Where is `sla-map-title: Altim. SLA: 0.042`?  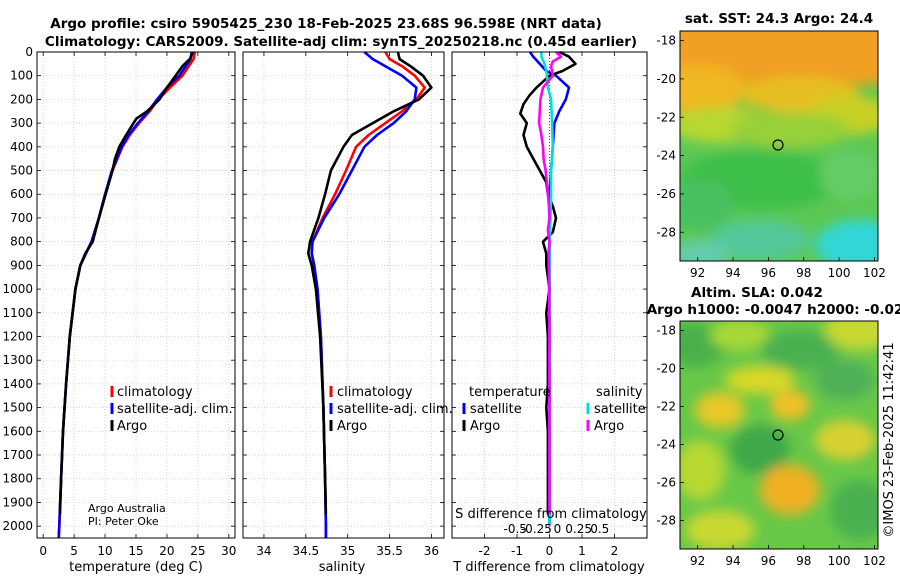 sla-map-title: Altim. SLA: 0.042 is located at coordinates (757, 293).